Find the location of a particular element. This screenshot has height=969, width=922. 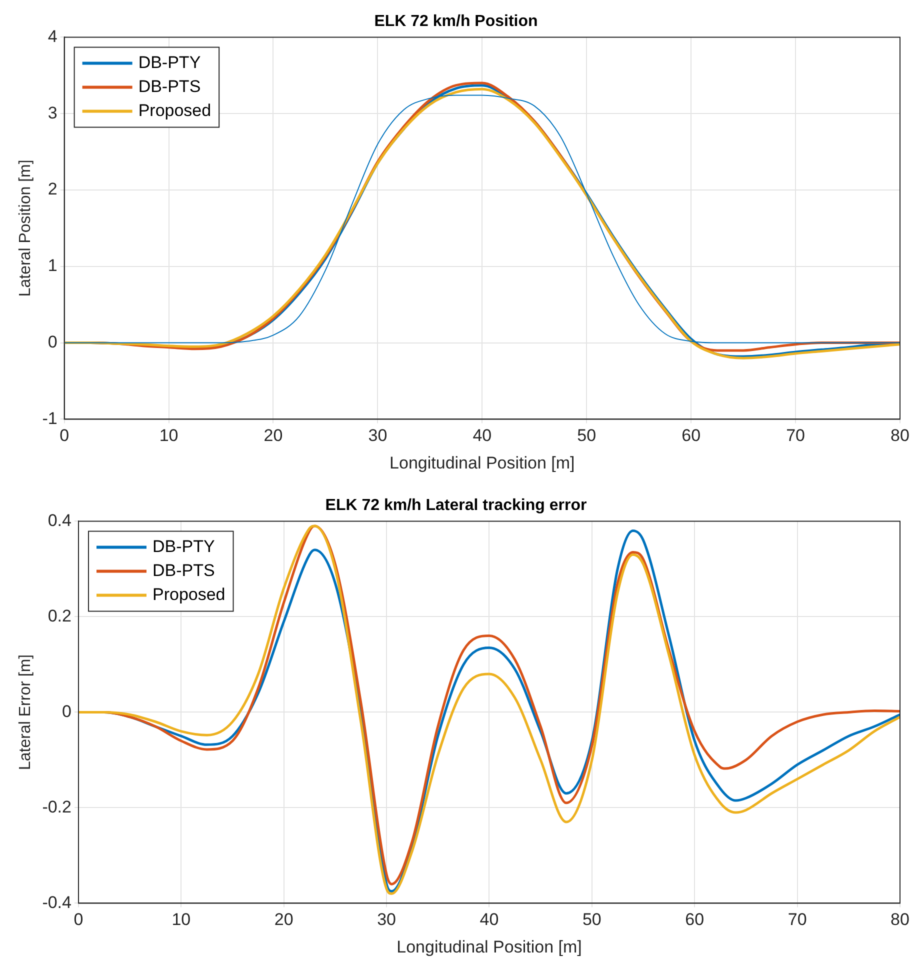

y-tick-label: 0.4 is located at coordinates (60, 520).